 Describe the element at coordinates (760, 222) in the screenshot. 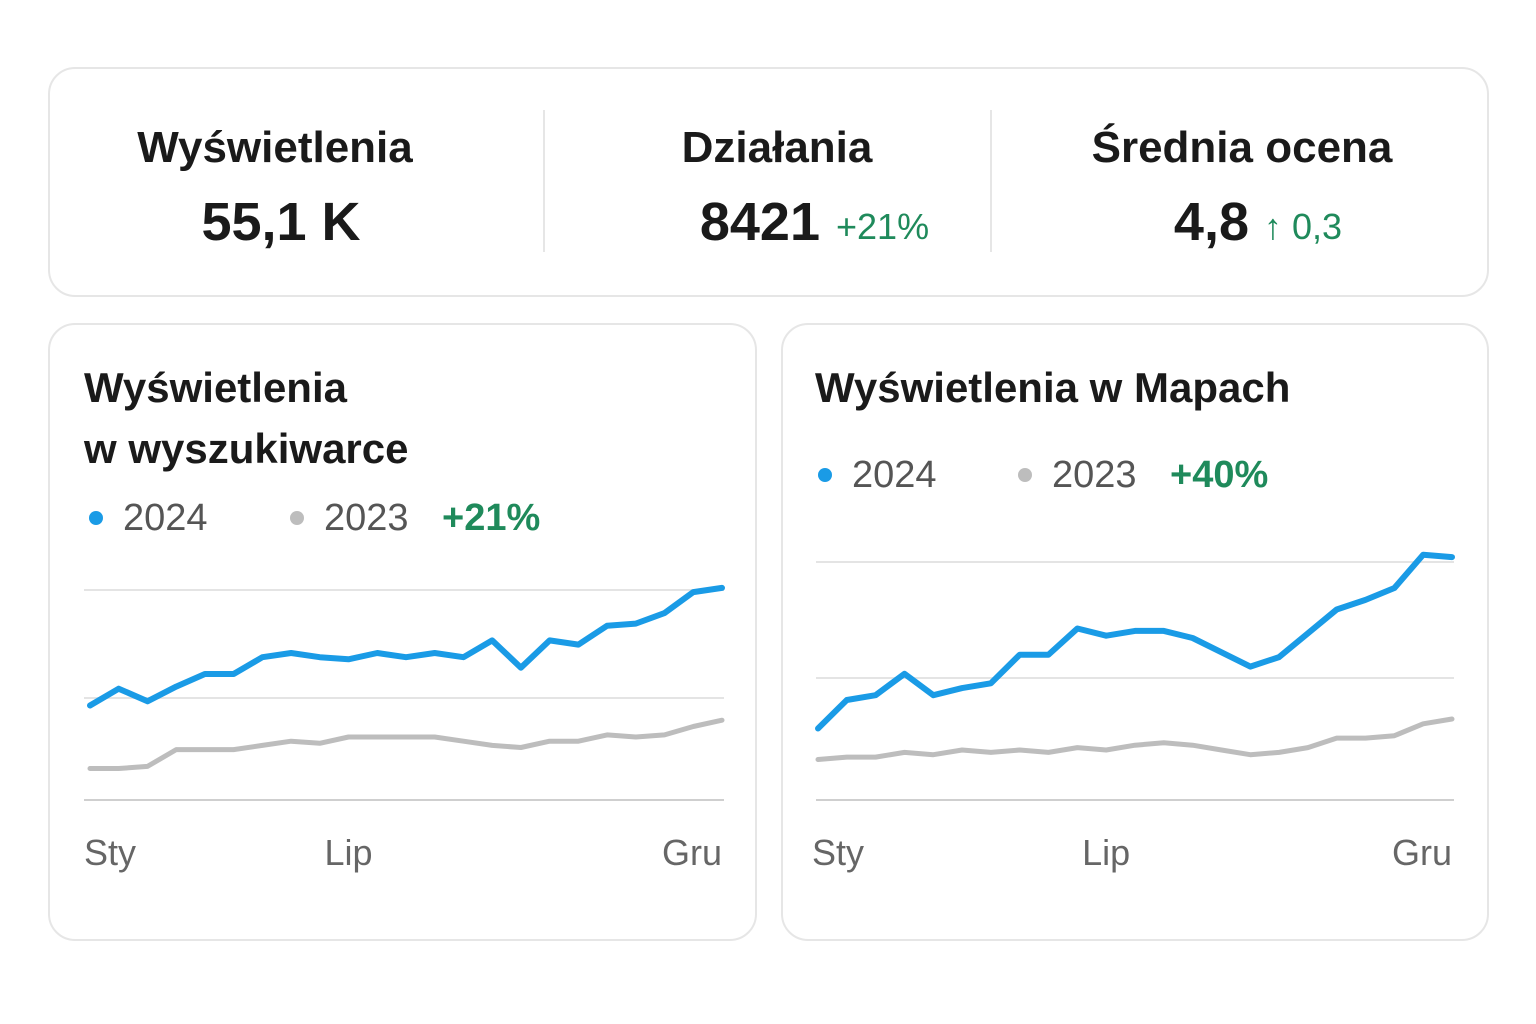

I see `kpi-value: 8421` at that location.